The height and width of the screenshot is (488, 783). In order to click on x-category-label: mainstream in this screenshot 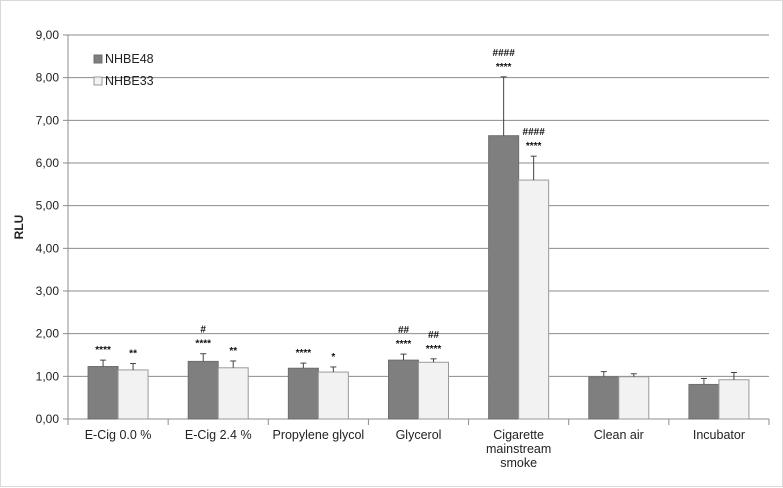, I will do `click(518, 449)`.